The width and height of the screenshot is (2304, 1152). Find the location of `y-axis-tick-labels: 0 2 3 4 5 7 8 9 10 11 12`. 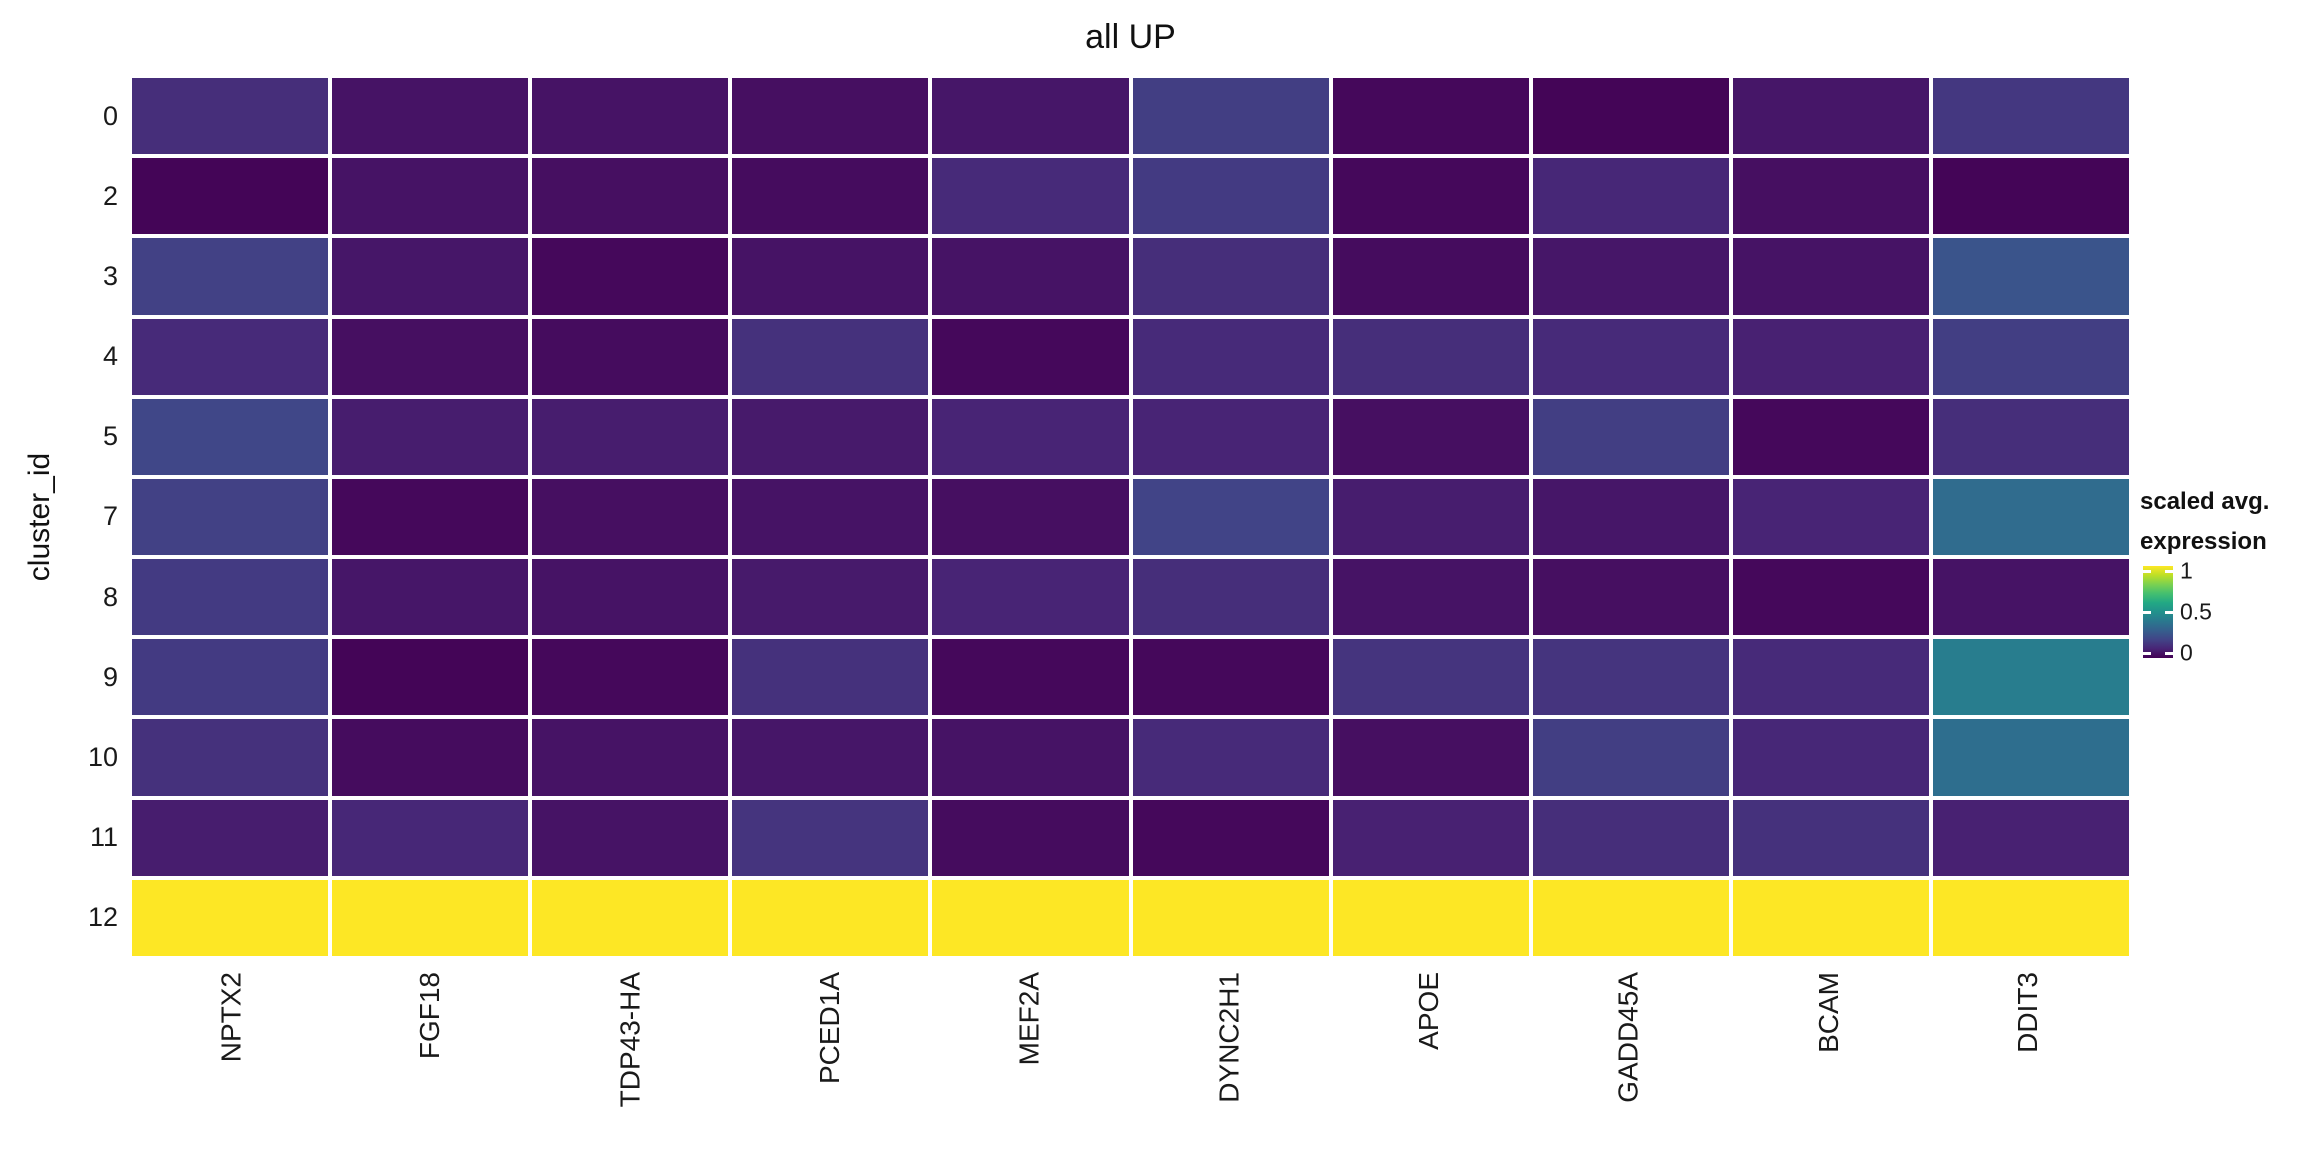

y-axis-tick-labels: 0 2 3 4 5 7 8 9 10 11 12 is located at coordinates (59, 517).